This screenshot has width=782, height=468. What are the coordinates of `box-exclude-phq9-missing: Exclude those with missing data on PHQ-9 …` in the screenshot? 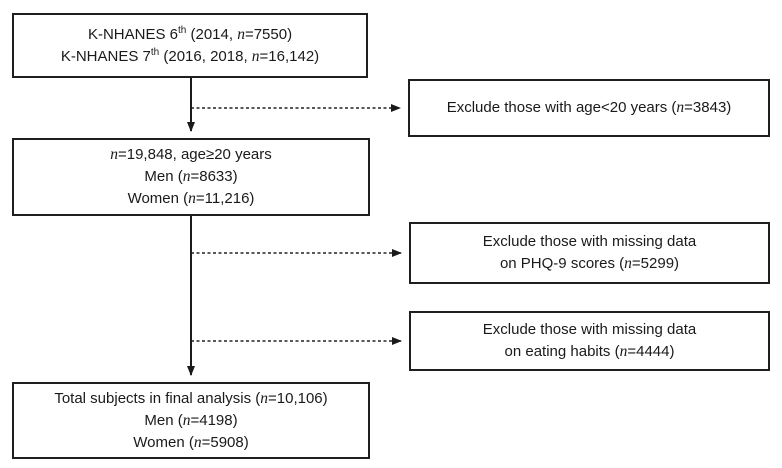 It's located at (589, 253).